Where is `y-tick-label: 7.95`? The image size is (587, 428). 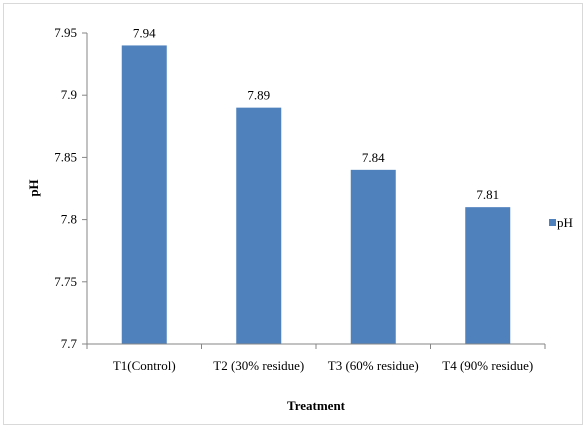 y-tick-label: 7.95 is located at coordinates (65, 32).